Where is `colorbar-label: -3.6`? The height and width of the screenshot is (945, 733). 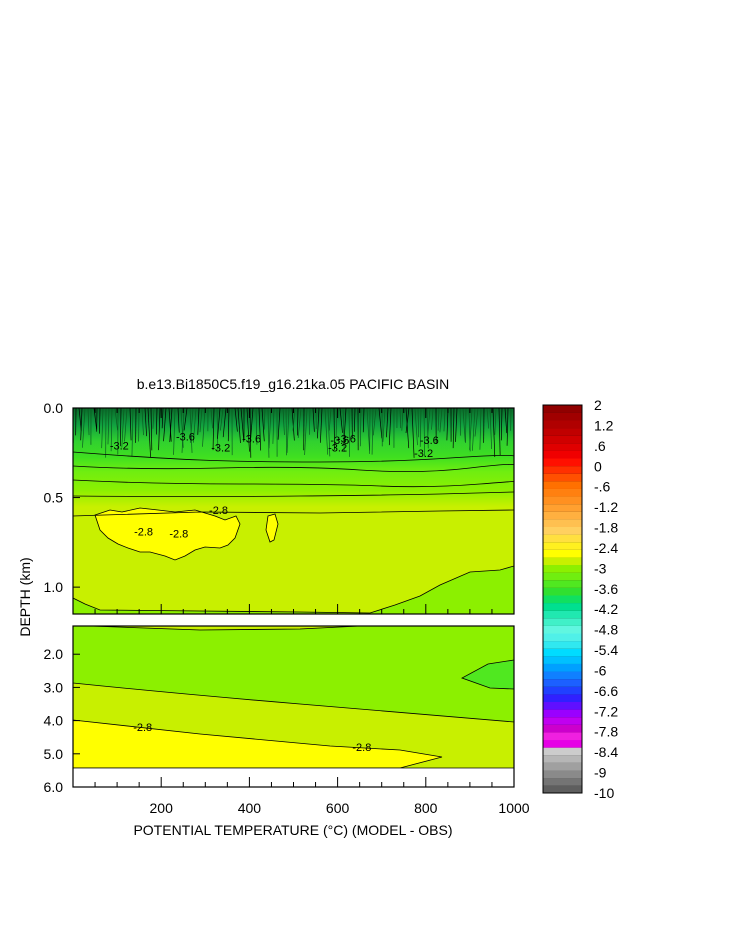 colorbar-label: -3.6 is located at coordinates (606, 589).